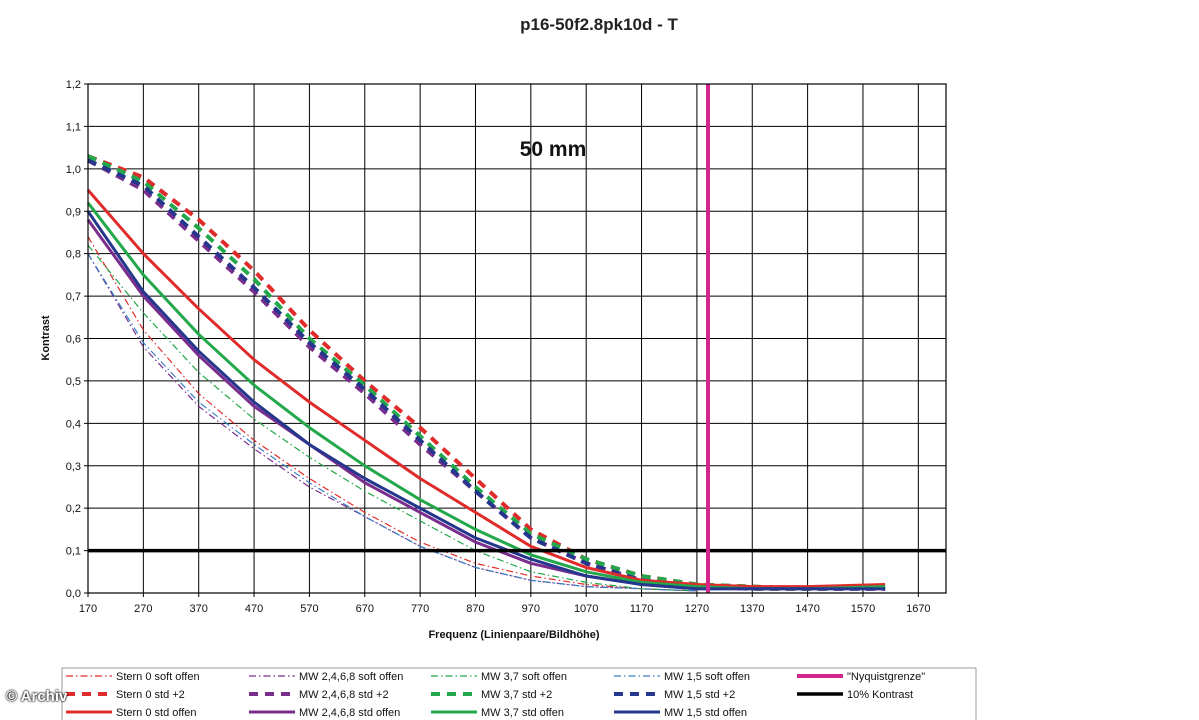 This screenshot has height=720, width=1199. I want to click on y-tick-label: 0,2, so click(73, 509).